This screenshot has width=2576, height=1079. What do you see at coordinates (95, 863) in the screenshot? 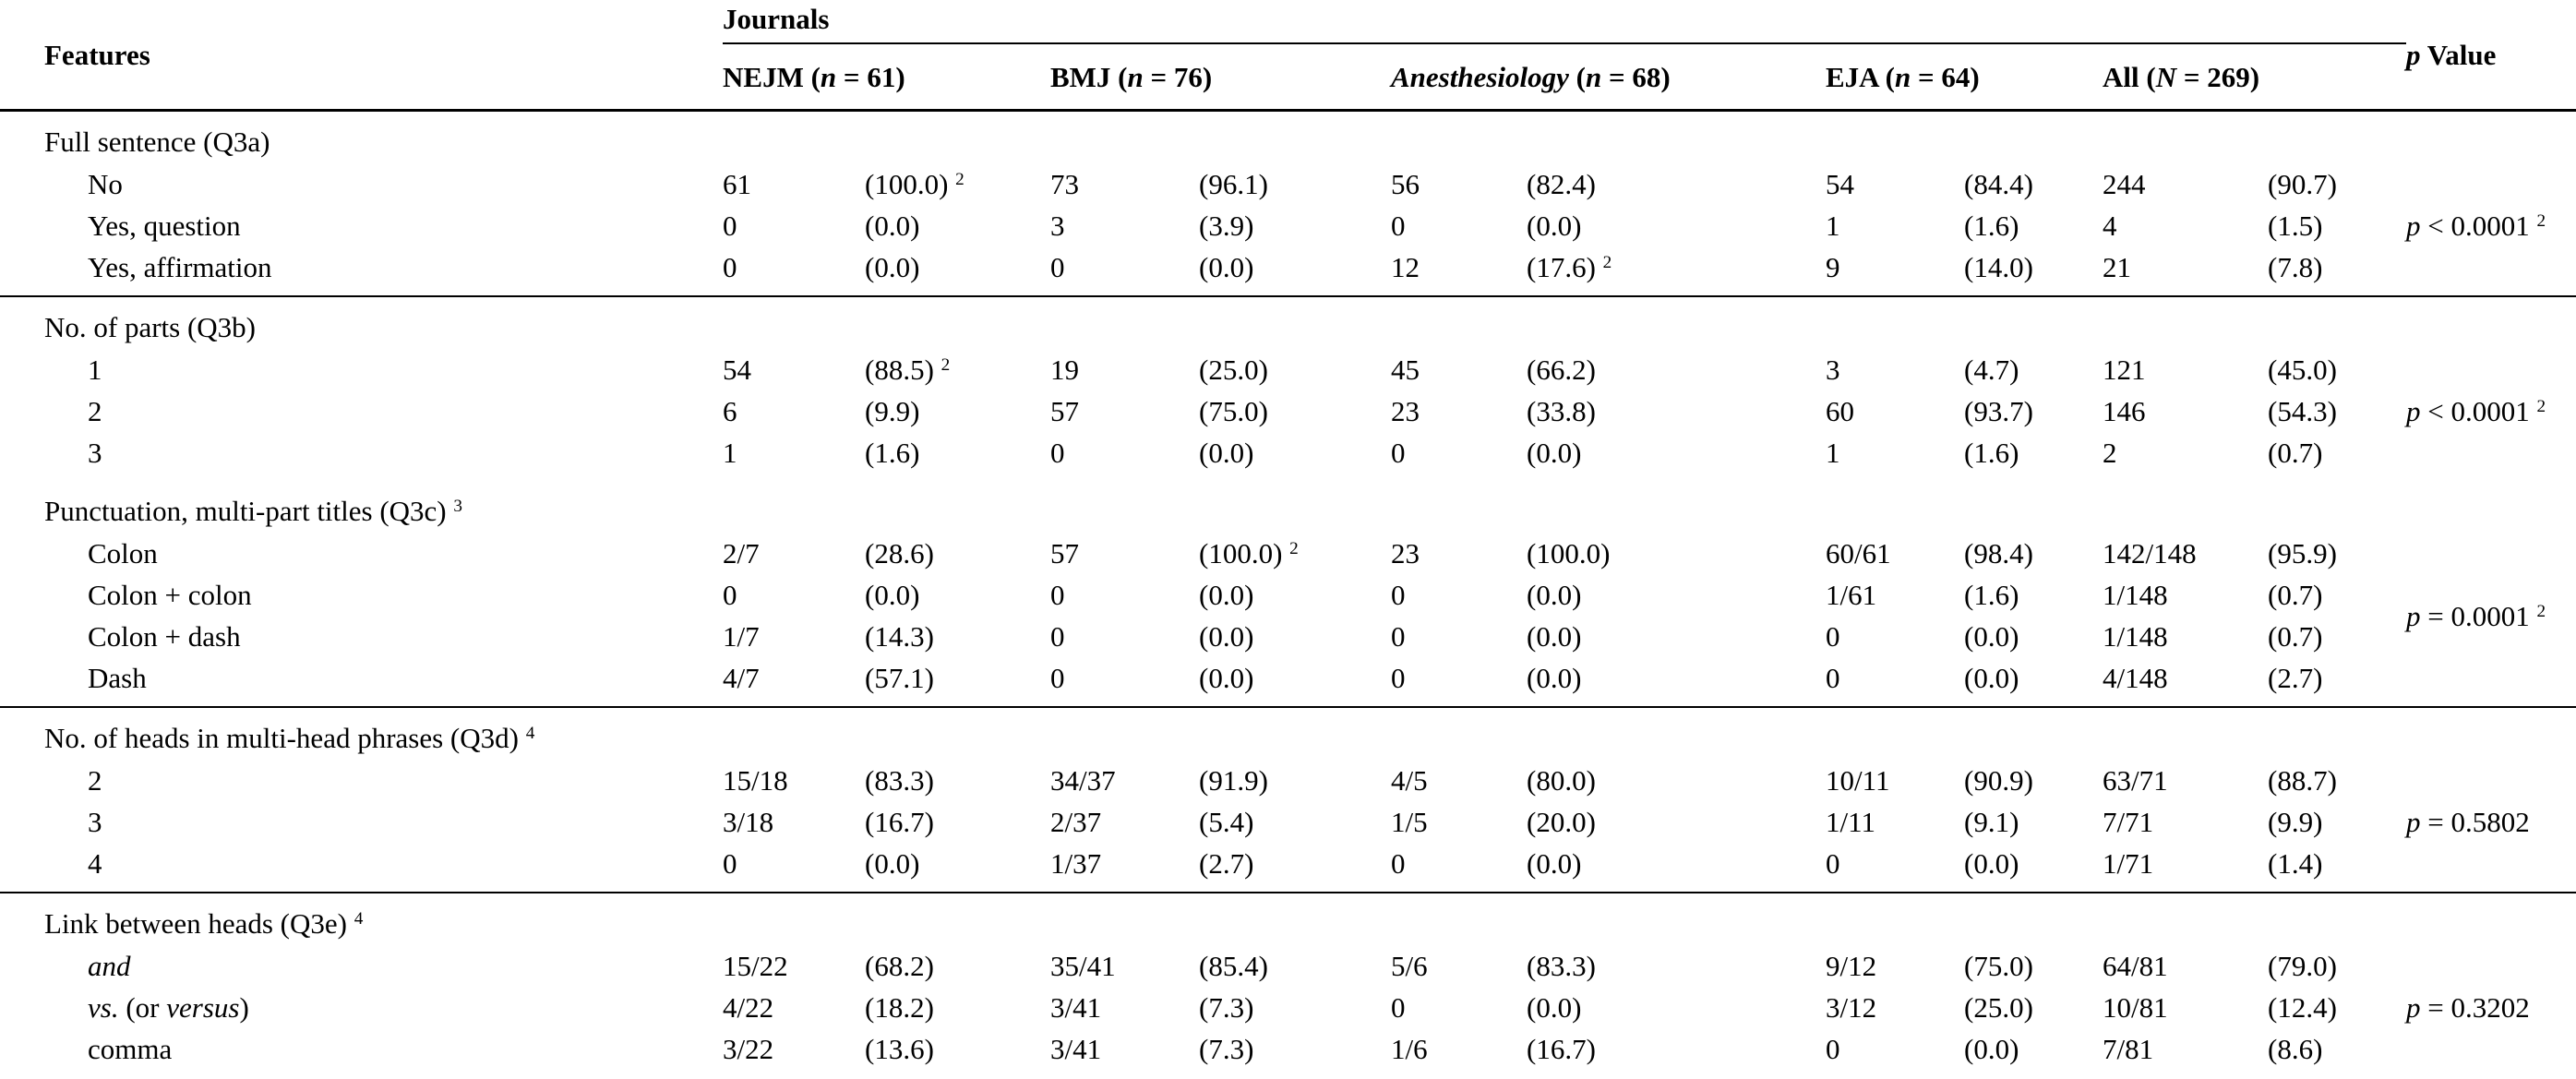
I see `row-label: 4` at bounding box center [95, 863].